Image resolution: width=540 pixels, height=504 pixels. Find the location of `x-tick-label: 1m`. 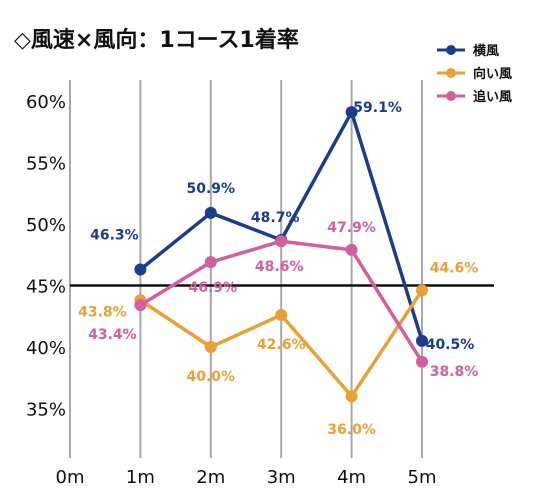

x-tick-label: 1m is located at coordinates (140, 477).